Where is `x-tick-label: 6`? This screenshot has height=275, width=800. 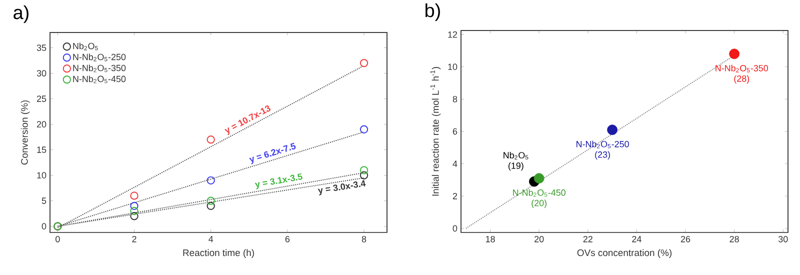
x-tick-label: 6 is located at coordinates (287, 239).